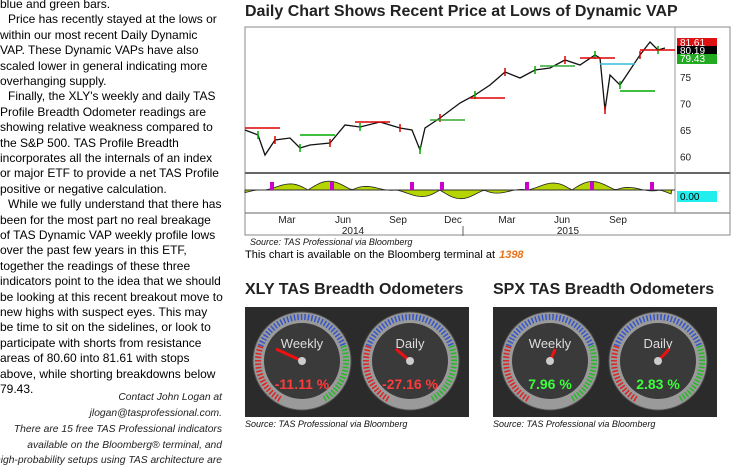 The width and height of the screenshot is (750, 471). What do you see at coordinates (690, 197) in the screenshot?
I see `indicator-tag: 0.00` at bounding box center [690, 197].